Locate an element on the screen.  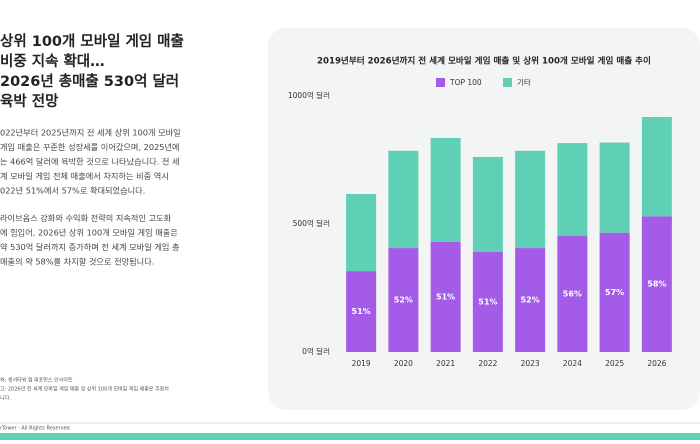
paragraph-line: 계 모바일 게임 전체 매출에서 차지하는 비중 역시 is located at coordinates (84, 176).